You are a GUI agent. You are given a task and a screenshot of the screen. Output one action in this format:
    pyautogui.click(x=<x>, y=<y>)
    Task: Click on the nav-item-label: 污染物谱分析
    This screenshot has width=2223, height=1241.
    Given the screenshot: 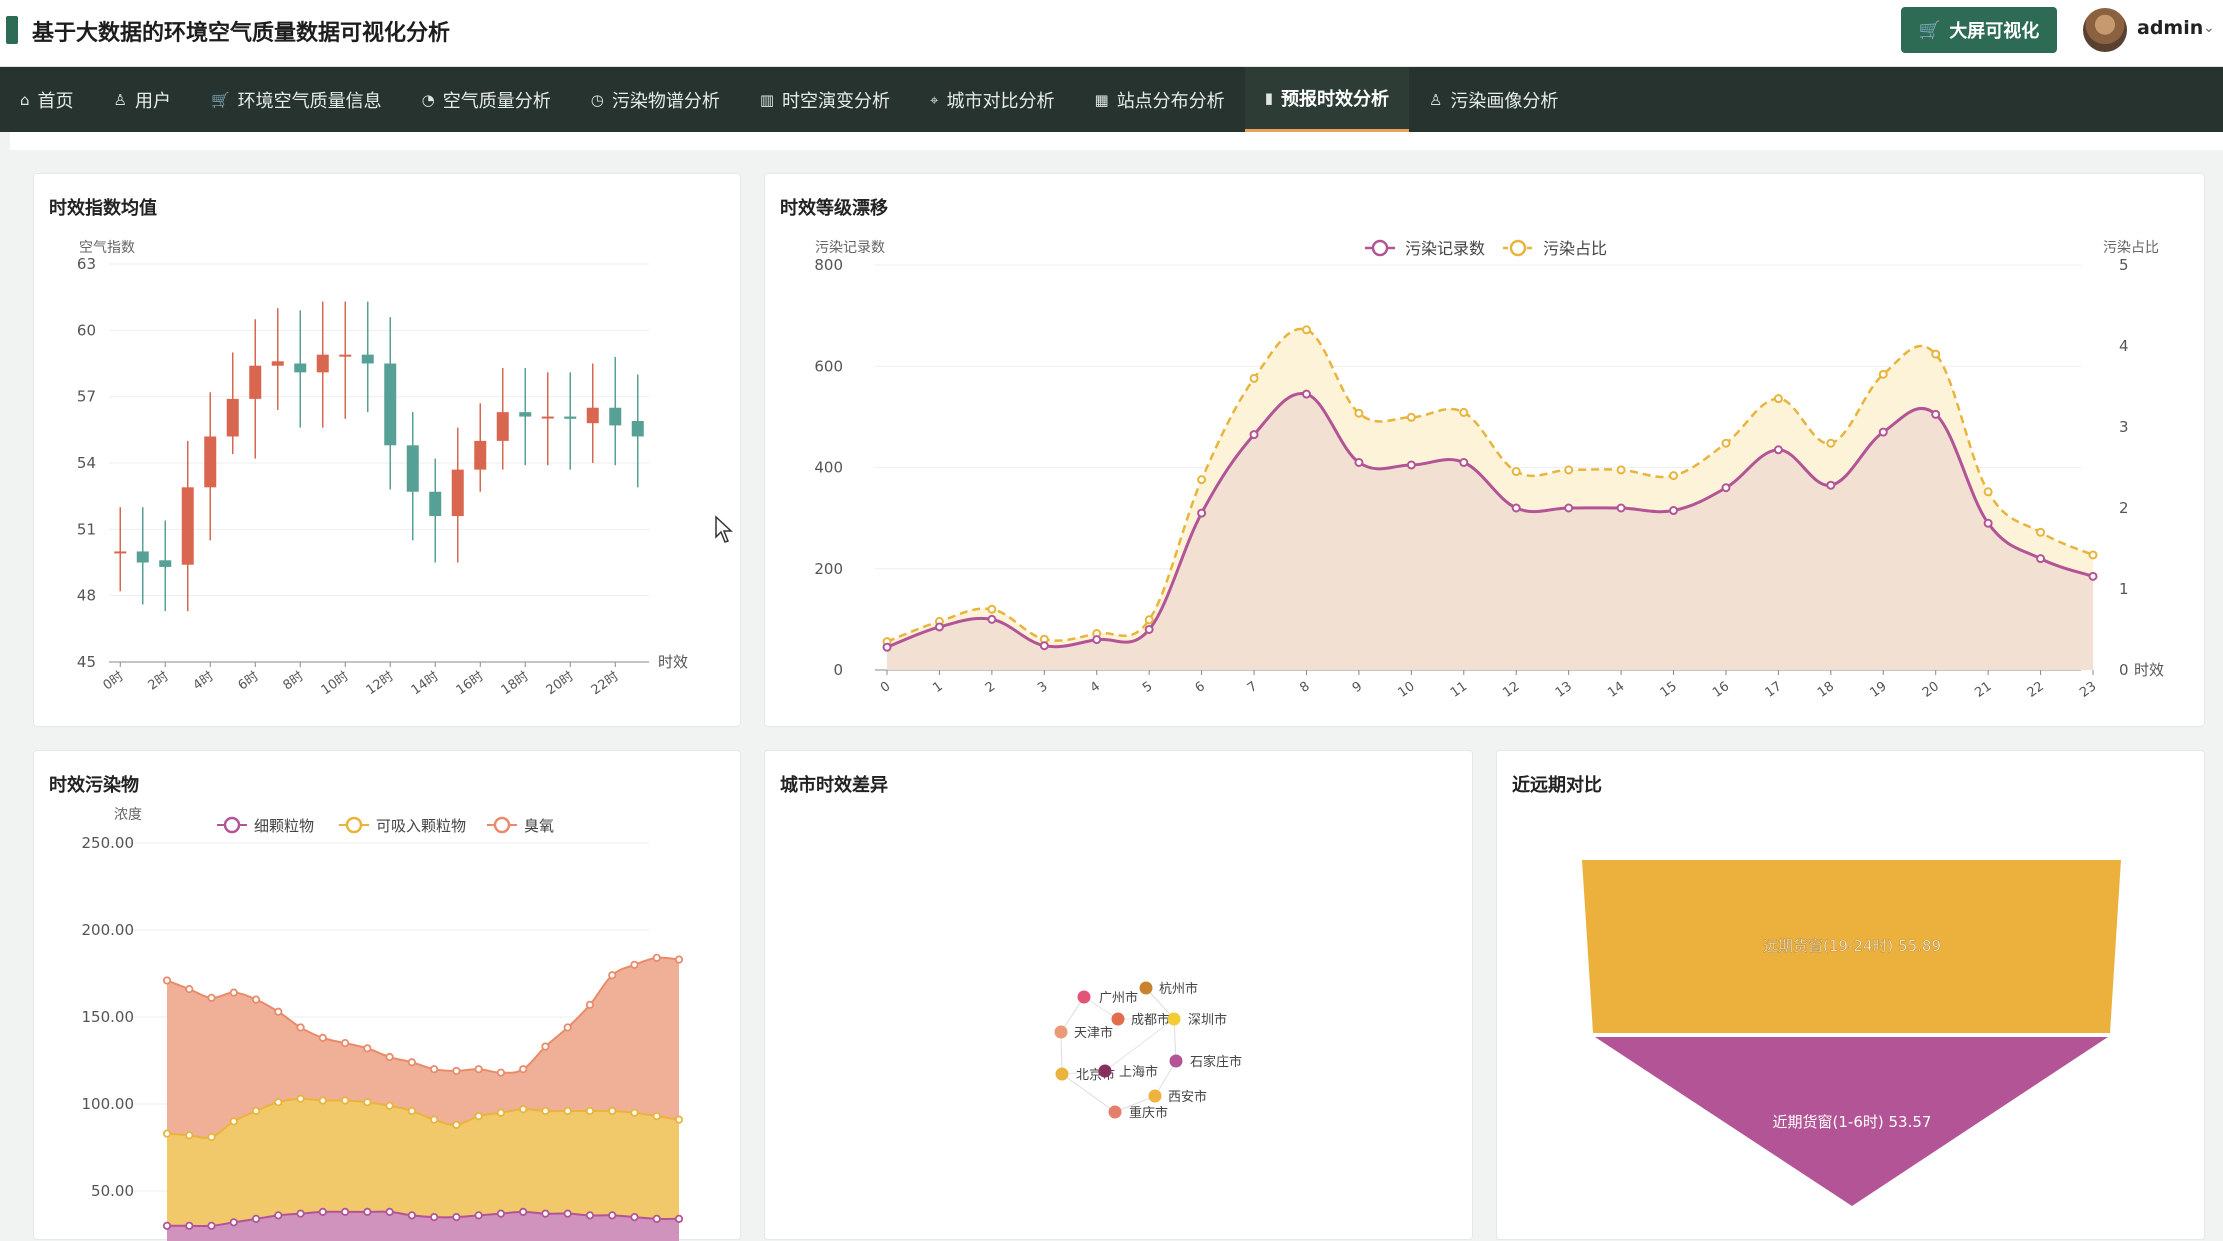 What is the action you would take?
    pyautogui.click(x=665, y=101)
    